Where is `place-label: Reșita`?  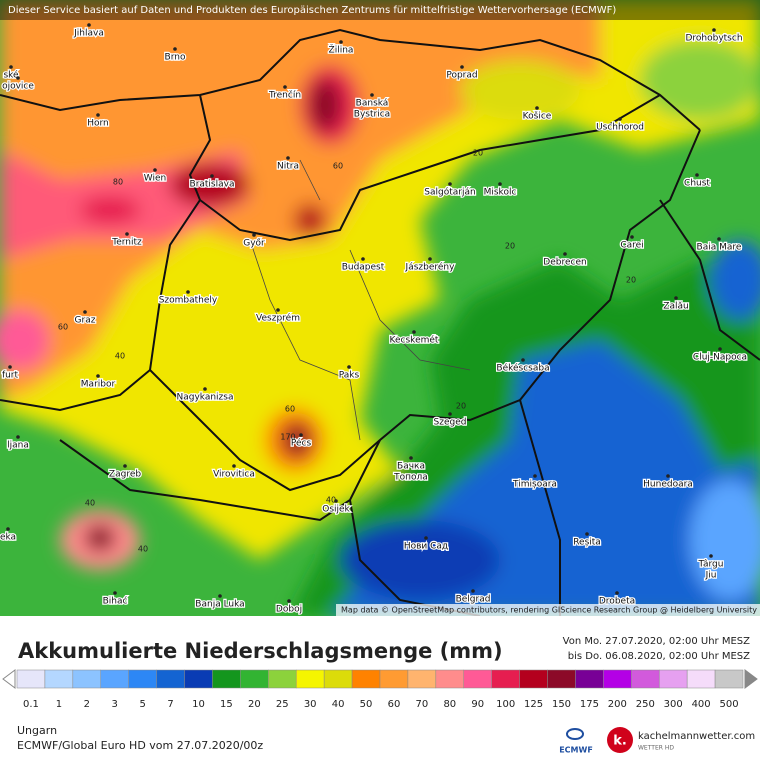
place-label: Reșita is located at coordinates (587, 543).